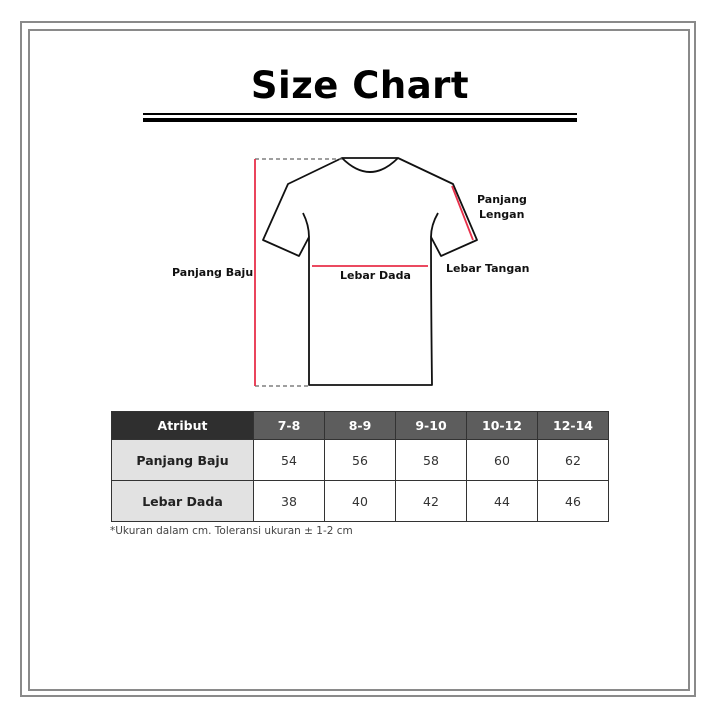 Image resolution: width=720 pixels, height=720 pixels. What do you see at coordinates (431, 460) in the screenshot?
I see `table-cell: 58` at bounding box center [431, 460].